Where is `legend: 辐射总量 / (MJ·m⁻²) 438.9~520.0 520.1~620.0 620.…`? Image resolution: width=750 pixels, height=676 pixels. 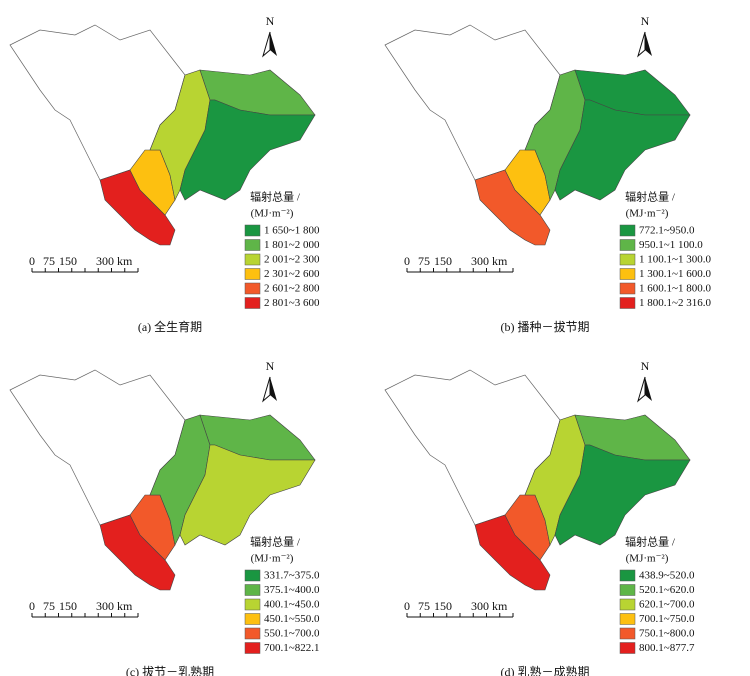
legend: 辐射总量 / (MJ·m⁻²) 438.9~520.0 520.1~620.0 620.… is located at coordinates (657, 594).